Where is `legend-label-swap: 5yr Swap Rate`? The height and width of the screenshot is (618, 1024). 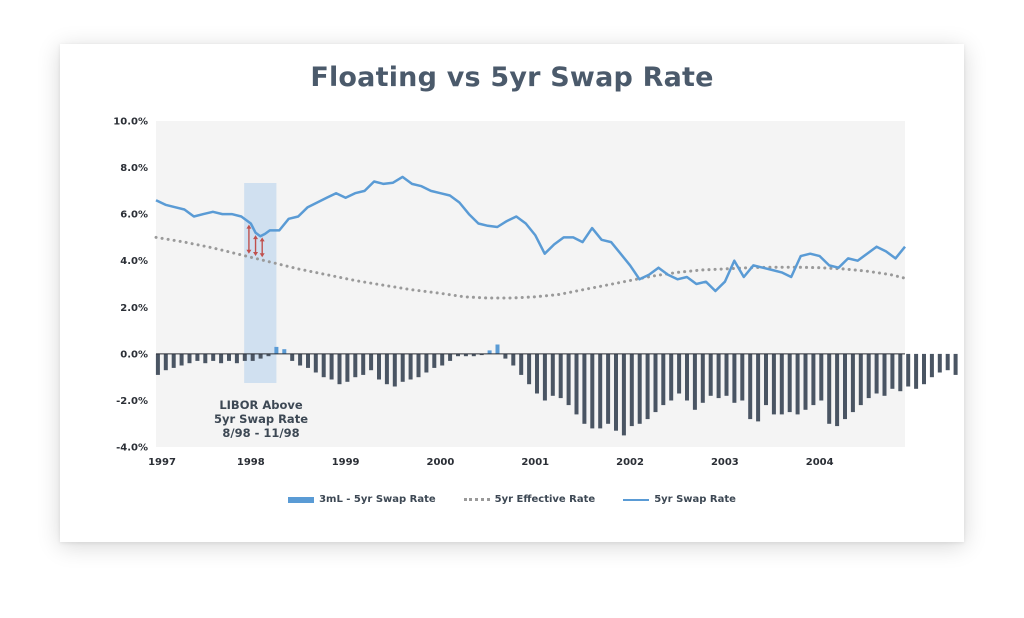
legend-label-swap: 5yr Swap Rate is located at coordinates (695, 499).